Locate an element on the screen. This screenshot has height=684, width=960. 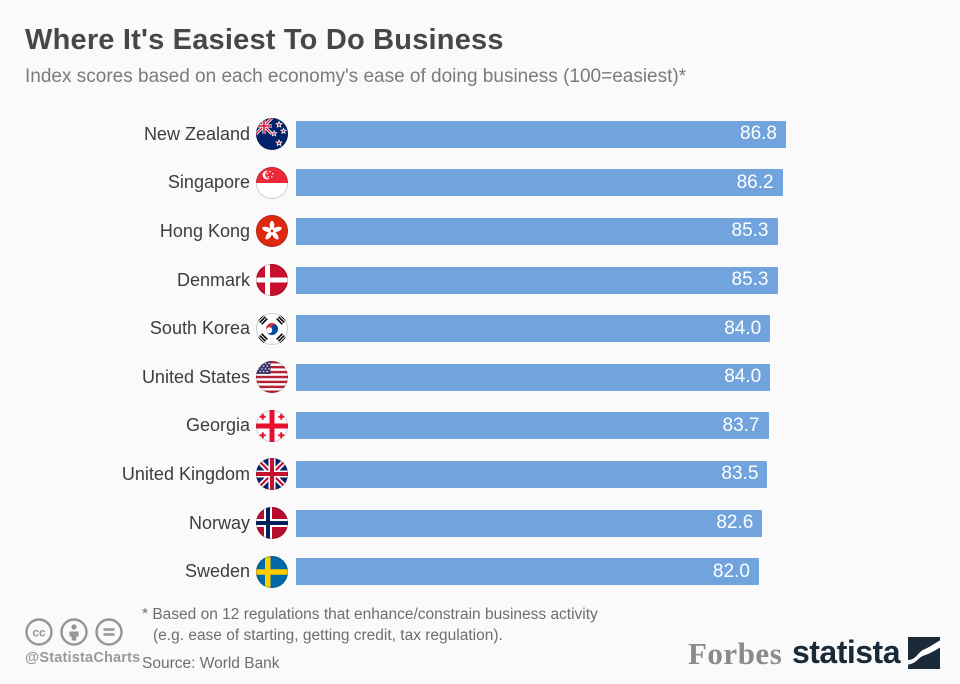
source-label: Source: World Bank is located at coordinates (211, 663).